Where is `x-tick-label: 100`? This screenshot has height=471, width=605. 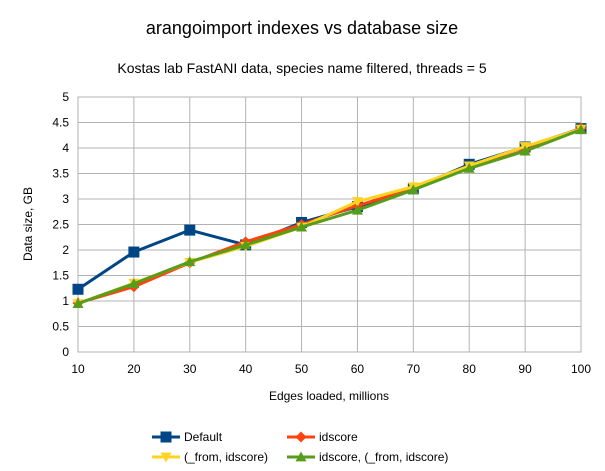 x-tick-label: 100 is located at coordinates (581, 369).